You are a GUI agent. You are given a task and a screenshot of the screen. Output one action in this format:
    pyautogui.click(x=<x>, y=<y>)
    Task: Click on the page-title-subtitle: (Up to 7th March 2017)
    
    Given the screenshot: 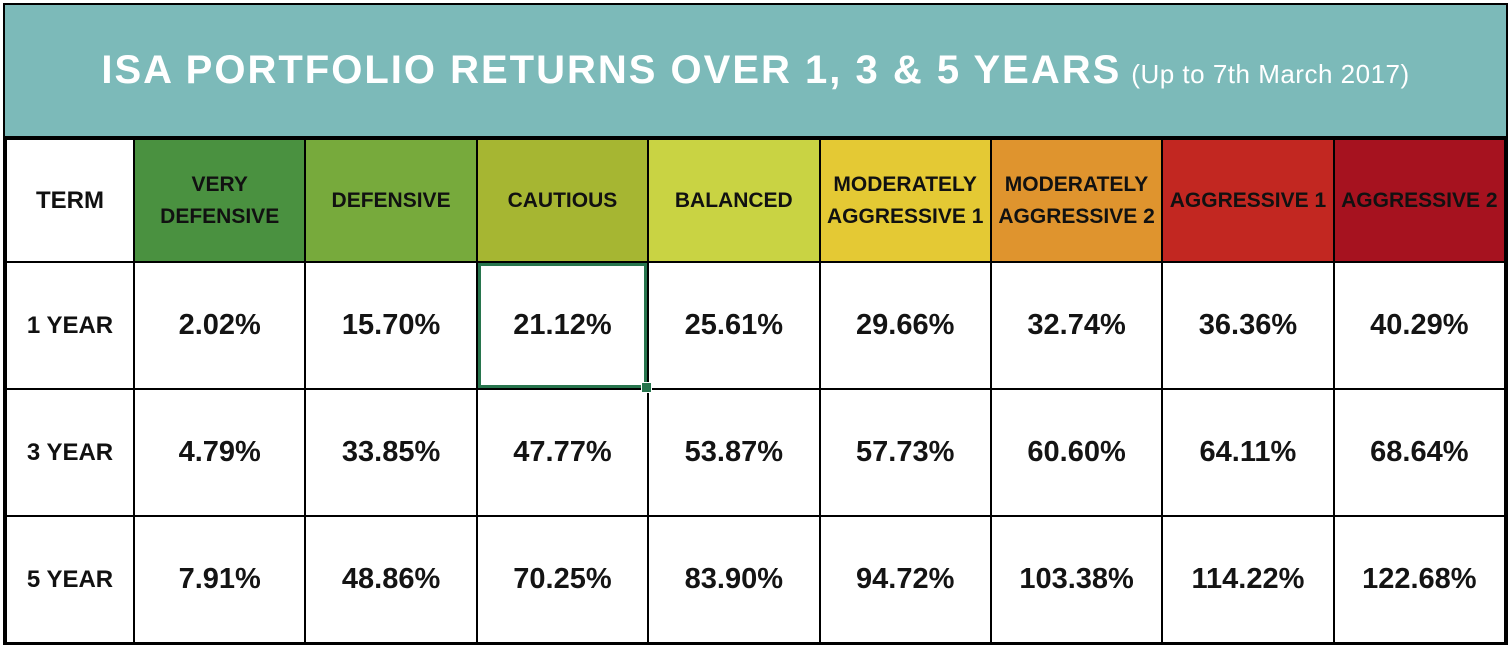 What is the action you would take?
    pyautogui.click(x=1270, y=74)
    